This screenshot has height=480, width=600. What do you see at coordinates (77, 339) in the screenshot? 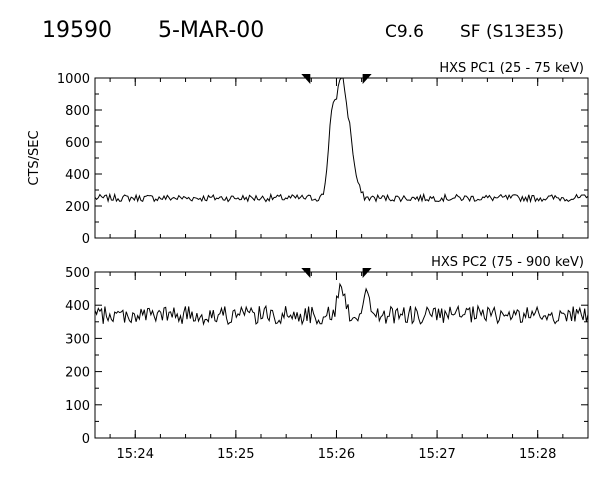
I see `y-tick-label: 300` at bounding box center [77, 339].